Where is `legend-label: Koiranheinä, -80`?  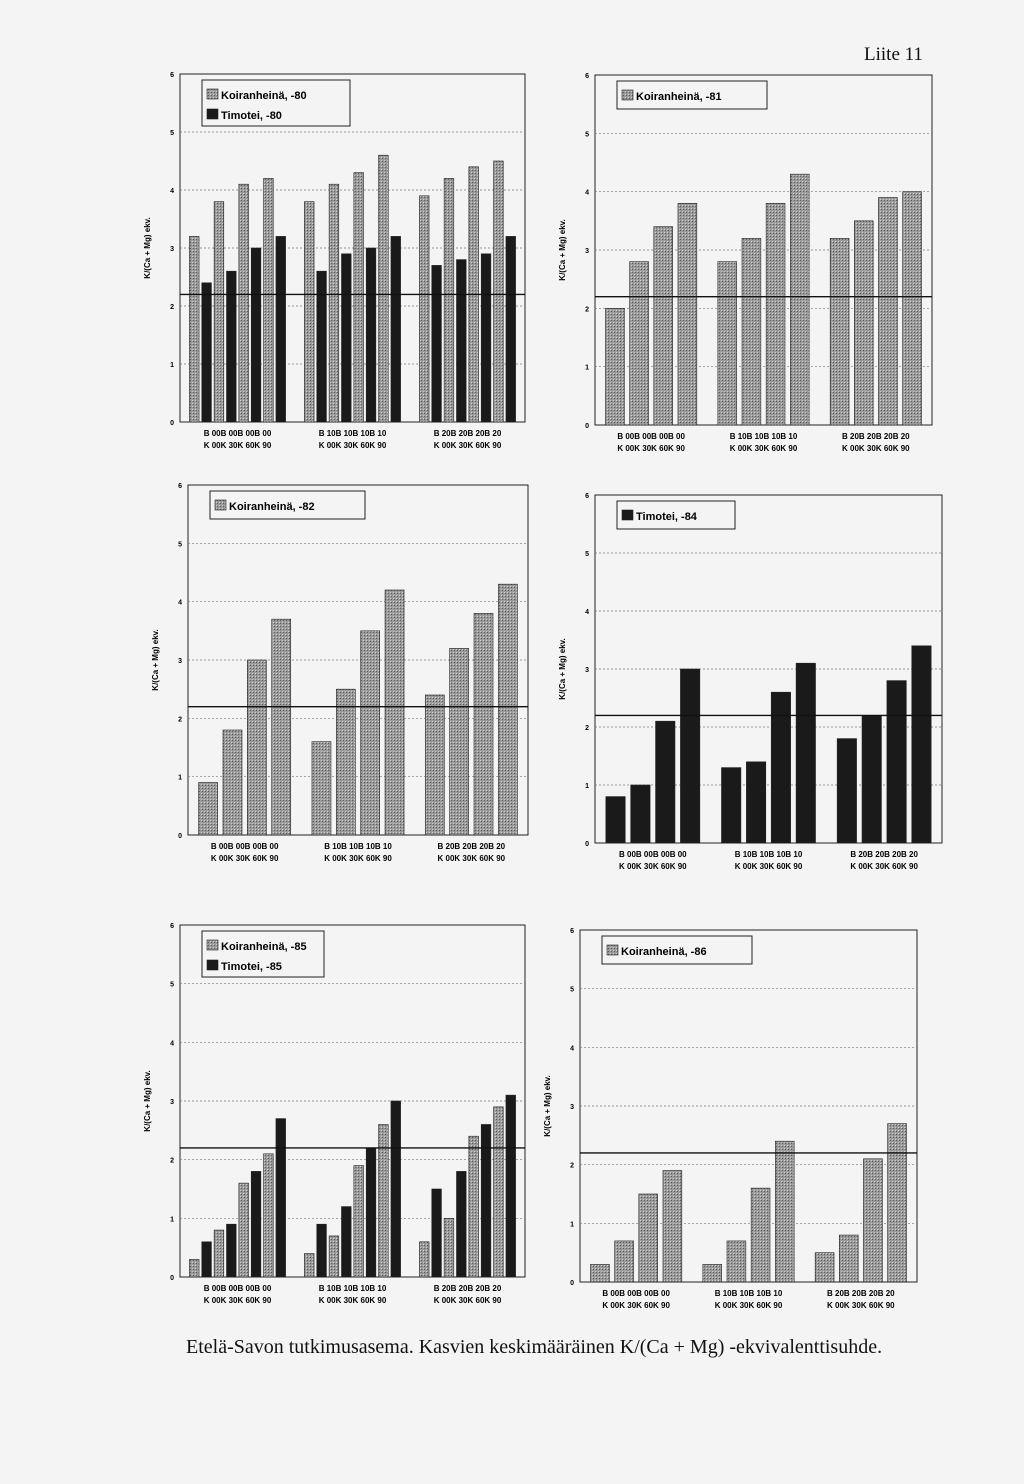
legend-label: Koiranheinä, -80 is located at coordinates (264, 96).